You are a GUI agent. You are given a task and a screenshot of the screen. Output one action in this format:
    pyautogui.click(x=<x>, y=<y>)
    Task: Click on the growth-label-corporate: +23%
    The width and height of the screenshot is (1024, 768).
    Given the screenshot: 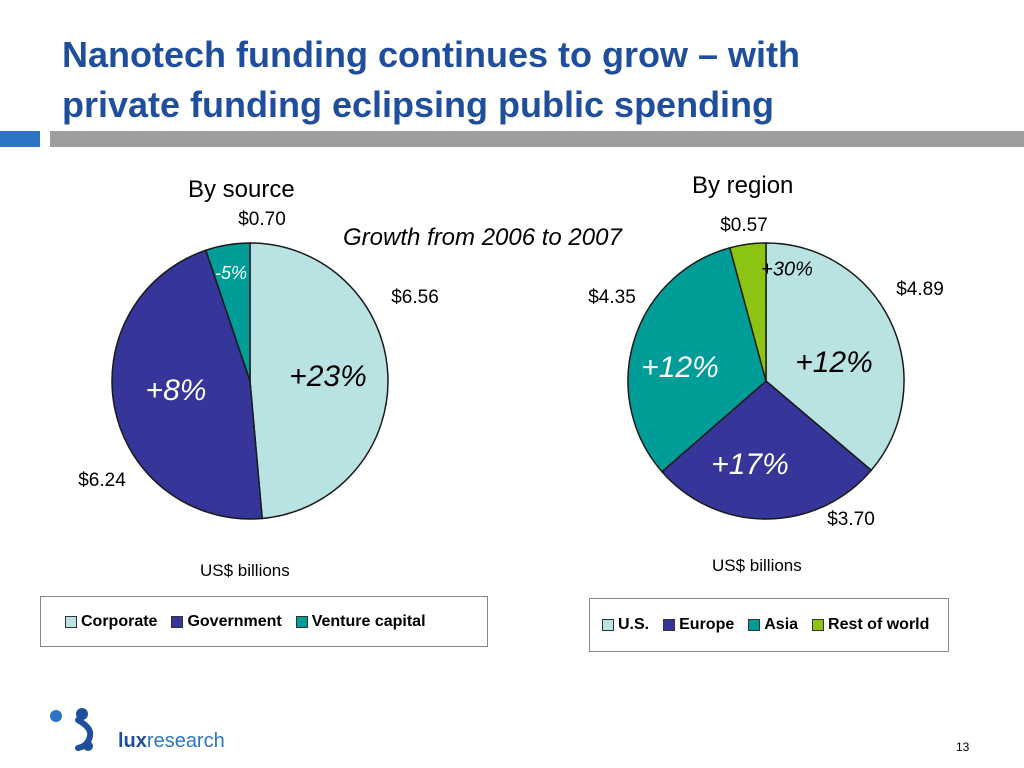 What is the action you would take?
    pyautogui.click(x=328, y=376)
    